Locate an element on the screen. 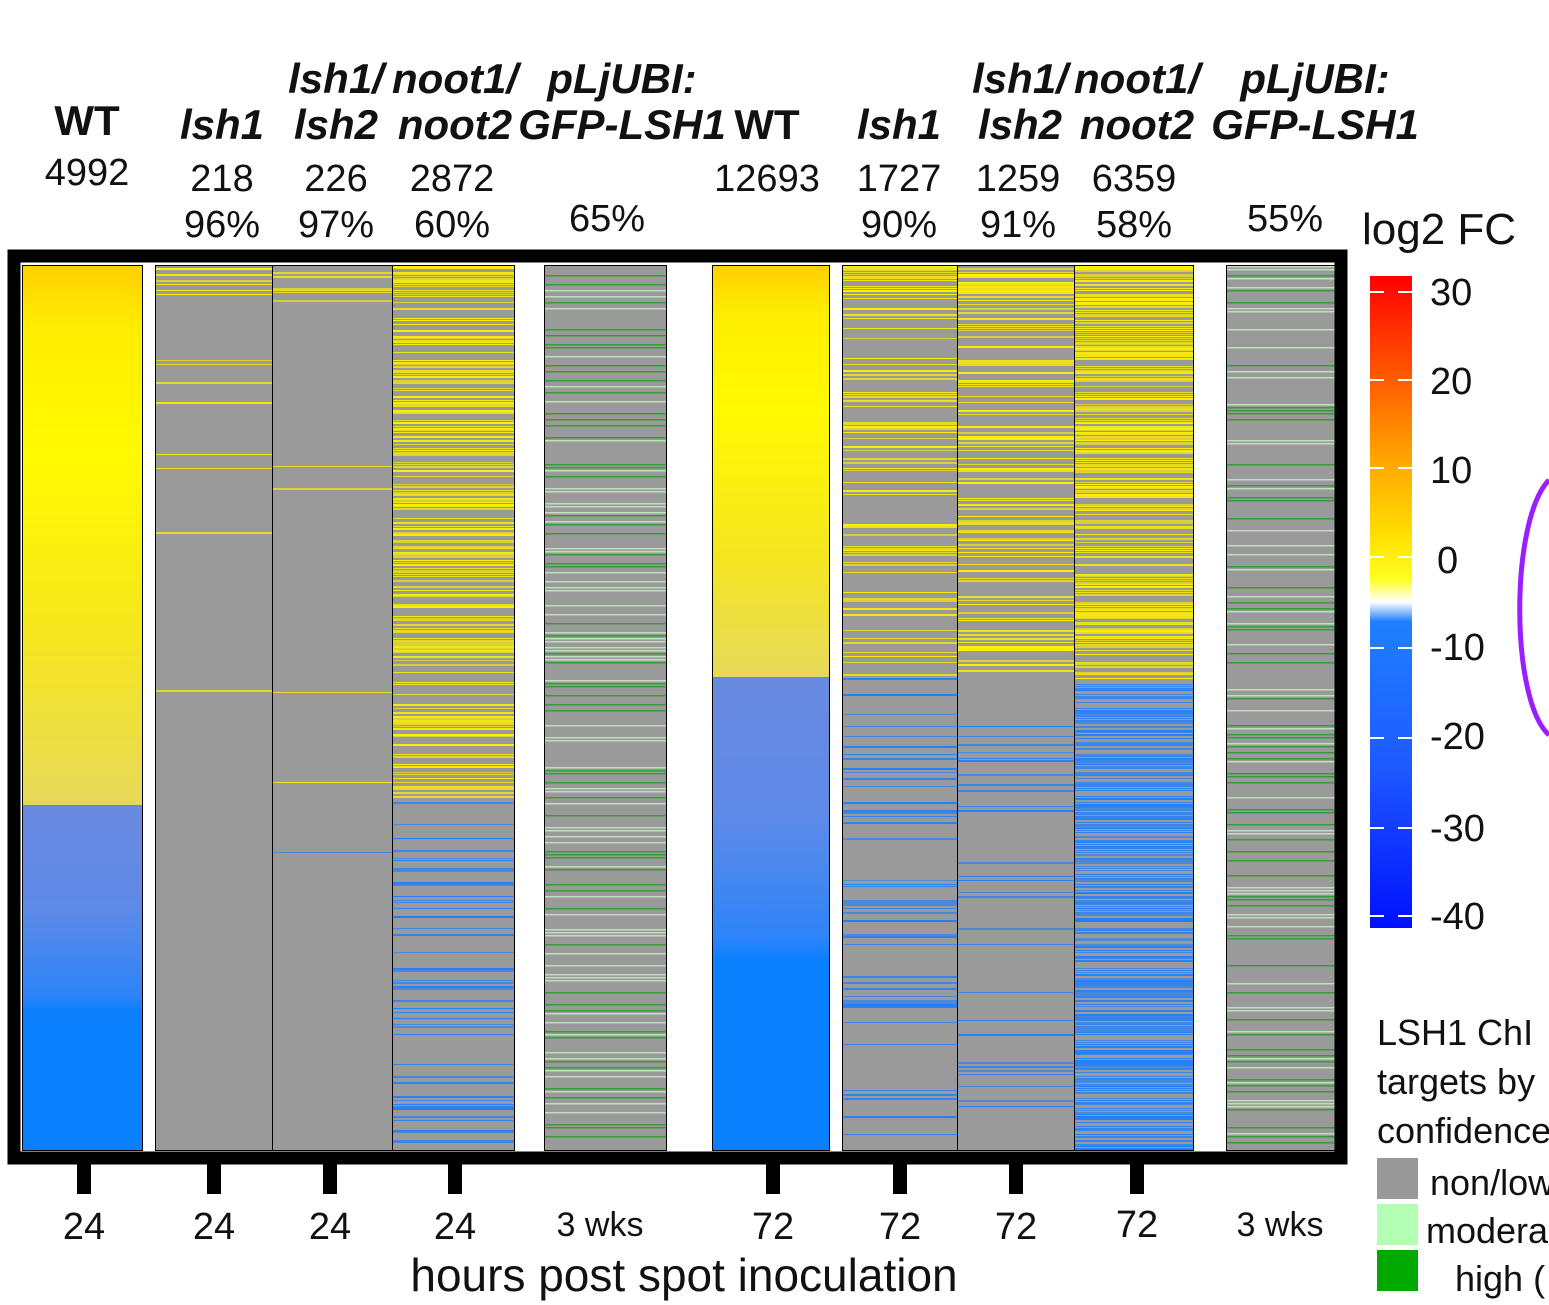  column-header-noot-24: noot1/ noot2 is located at coordinates (455, 102).